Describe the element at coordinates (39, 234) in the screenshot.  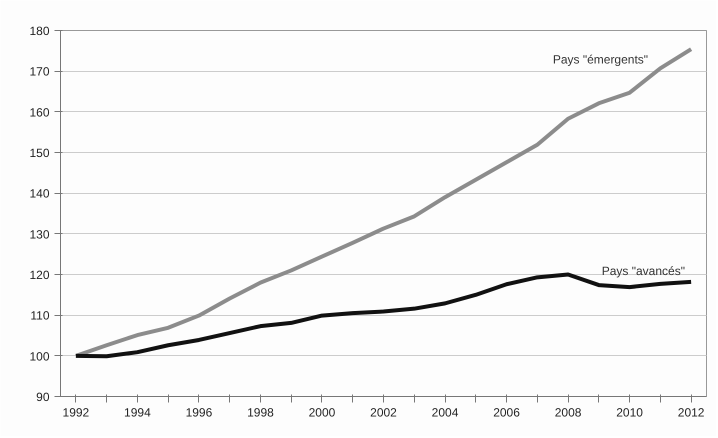
I see `y-tick-label: 130` at that location.